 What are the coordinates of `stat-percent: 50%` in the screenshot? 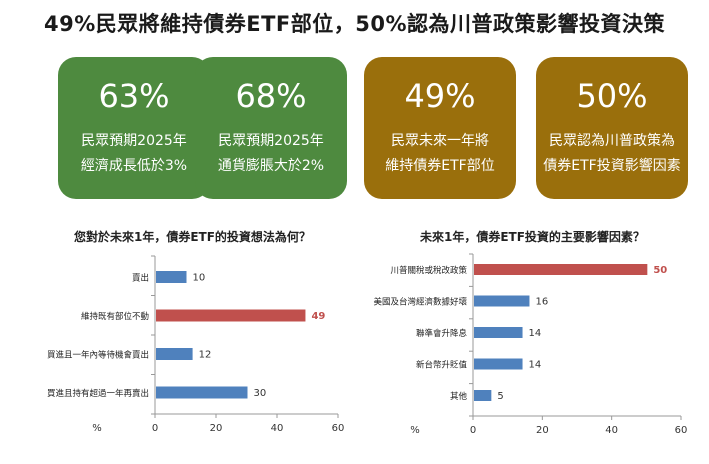 It's located at (612, 96).